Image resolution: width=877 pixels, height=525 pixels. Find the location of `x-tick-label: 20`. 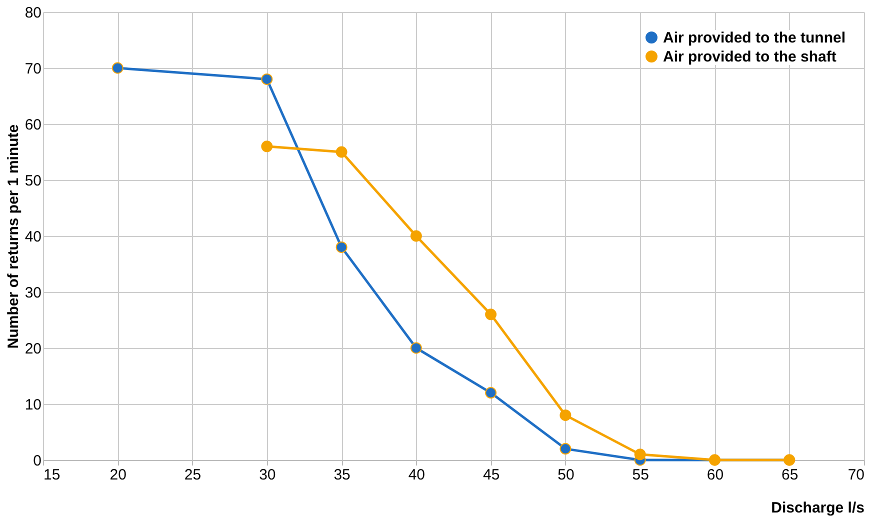

x-tick-label: 20 is located at coordinates (118, 475).